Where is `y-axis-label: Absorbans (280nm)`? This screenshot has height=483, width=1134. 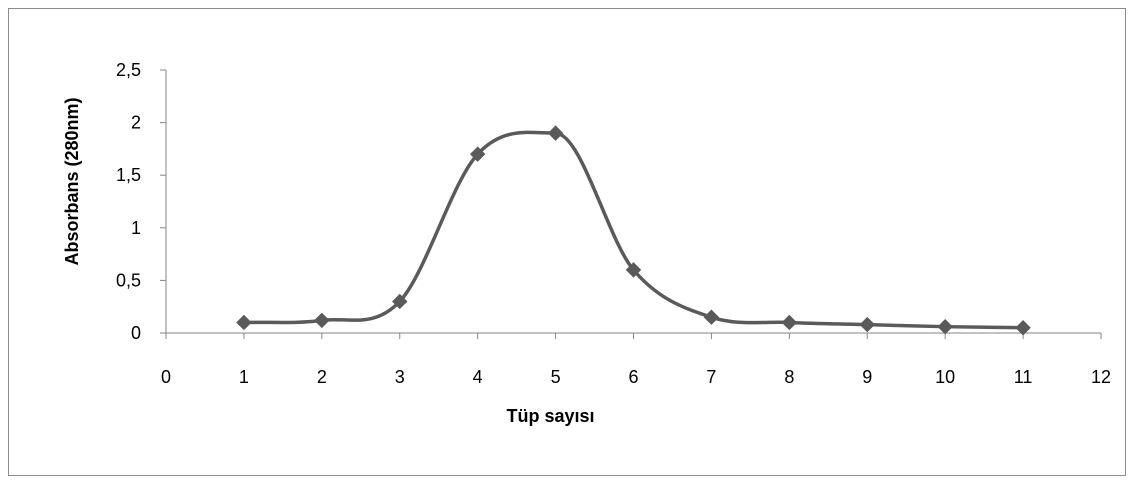
y-axis-label: Absorbans (280nm) is located at coordinates (72, 181).